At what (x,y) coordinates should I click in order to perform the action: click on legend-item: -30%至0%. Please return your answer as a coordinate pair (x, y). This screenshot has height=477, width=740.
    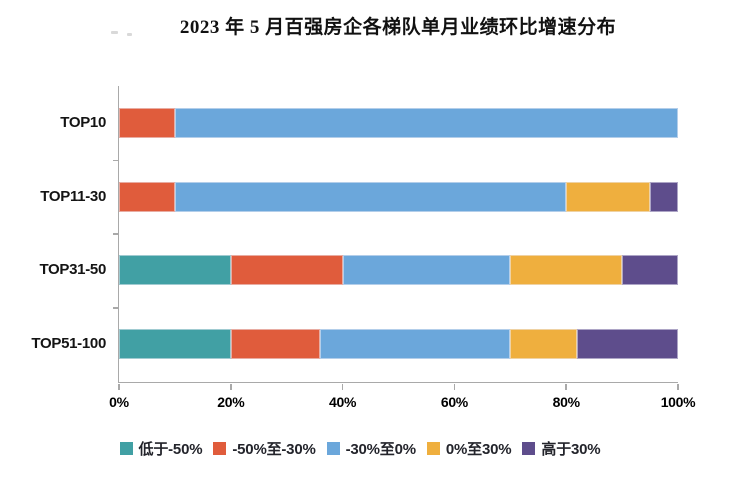
    Looking at the image, I should click on (371, 448).